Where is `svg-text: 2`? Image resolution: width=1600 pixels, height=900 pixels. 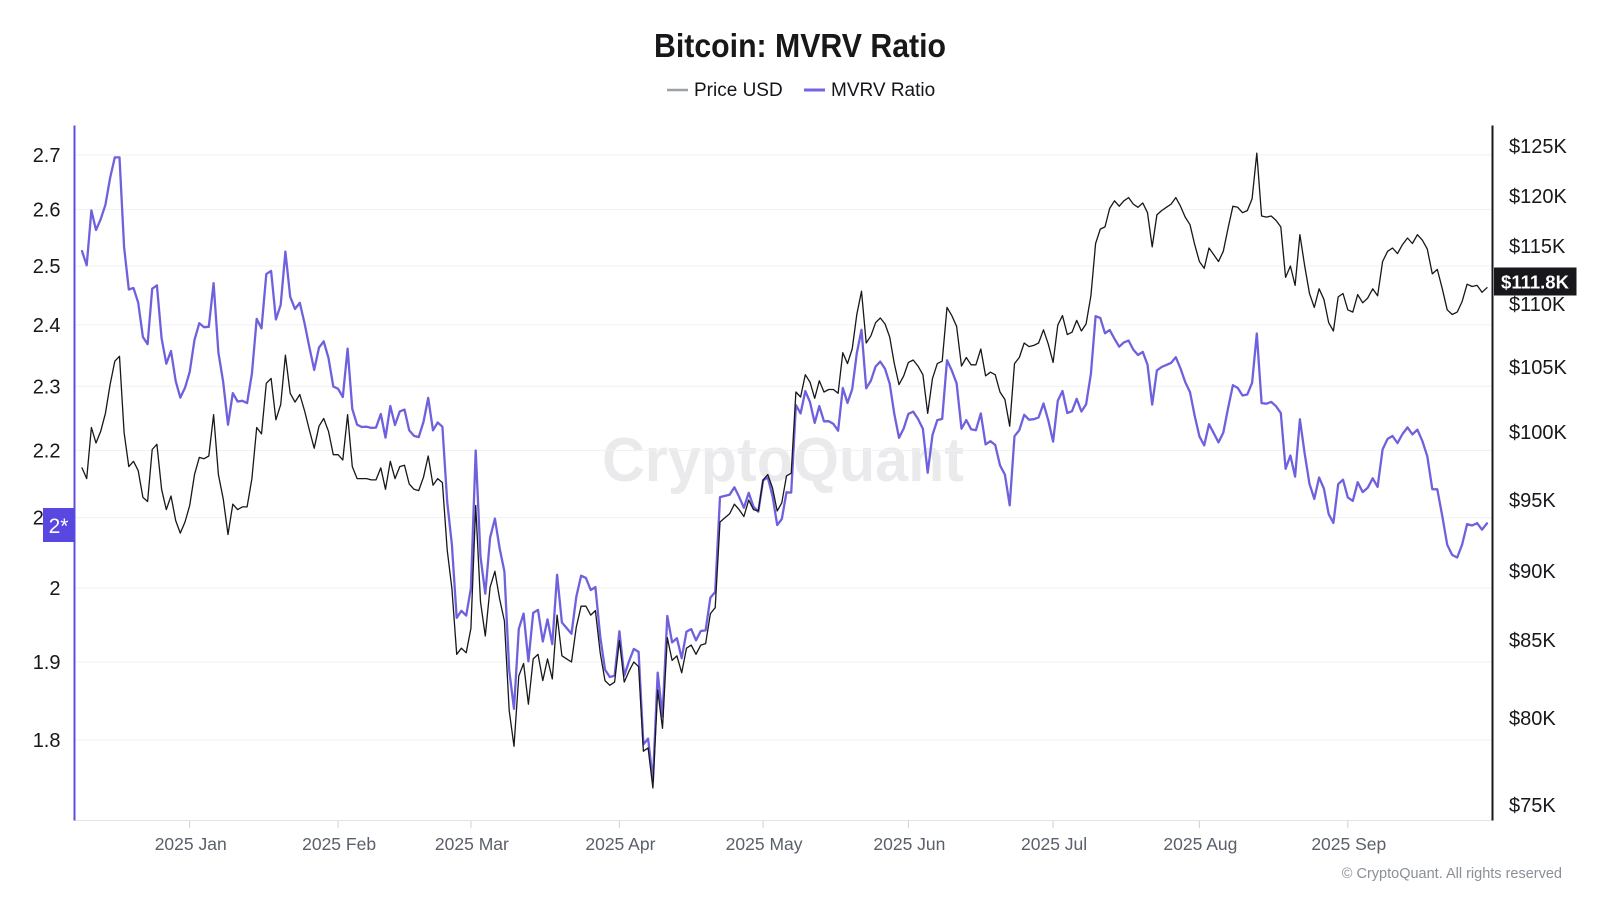 svg-text: 2 is located at coordinates (54, 589).